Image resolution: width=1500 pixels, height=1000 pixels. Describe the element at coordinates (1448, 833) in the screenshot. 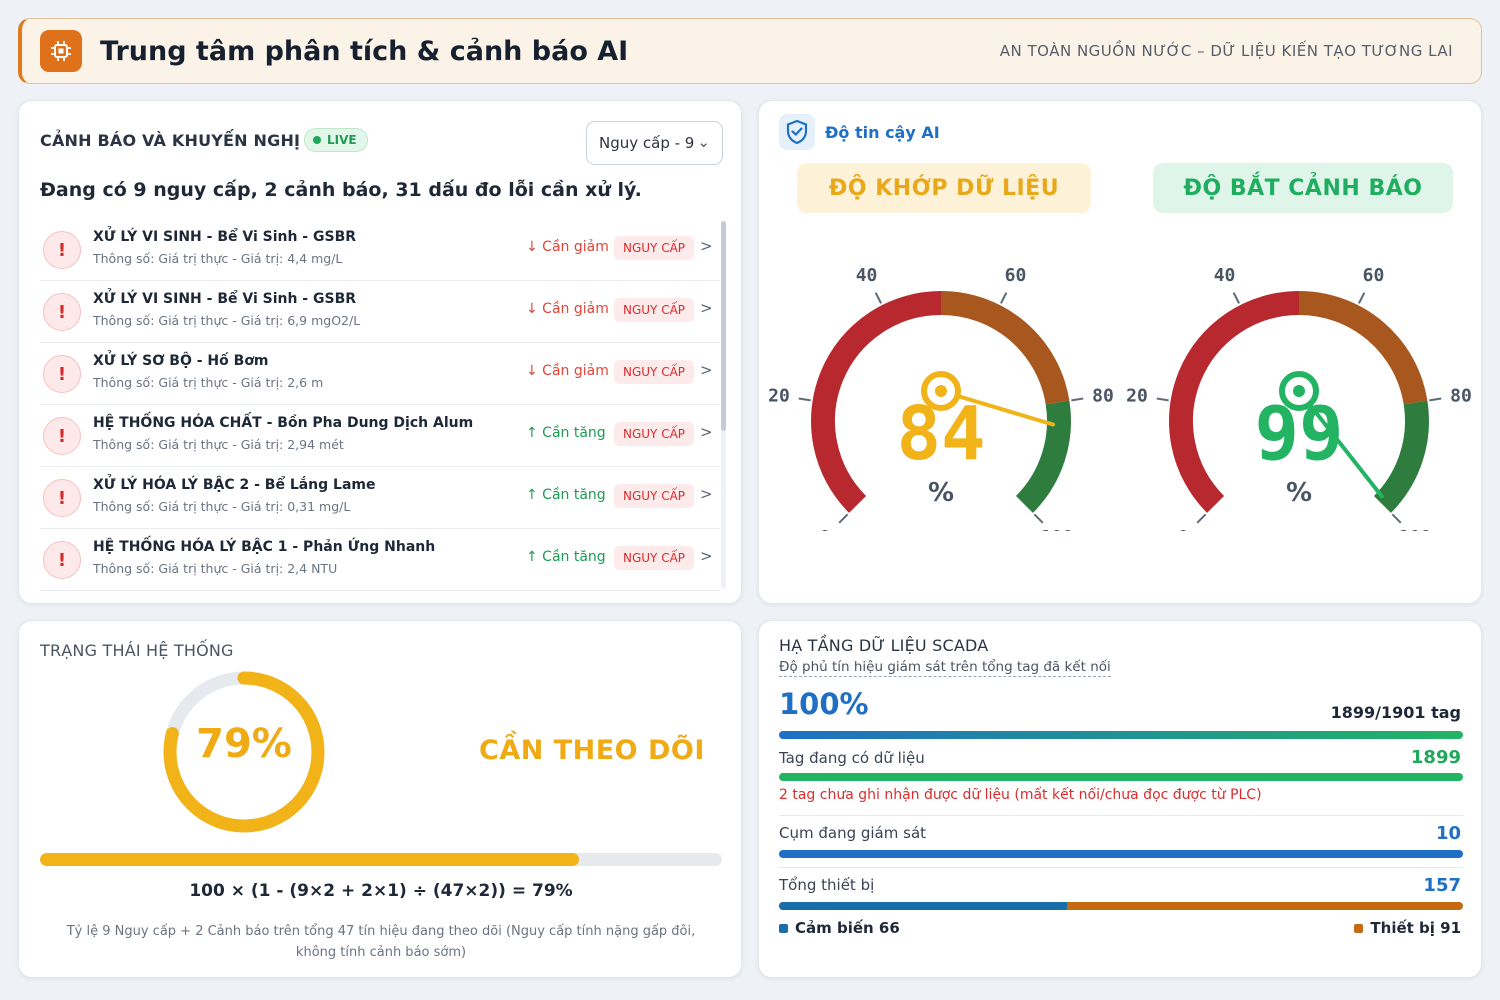

I see `clusters-value: 10` at that location.